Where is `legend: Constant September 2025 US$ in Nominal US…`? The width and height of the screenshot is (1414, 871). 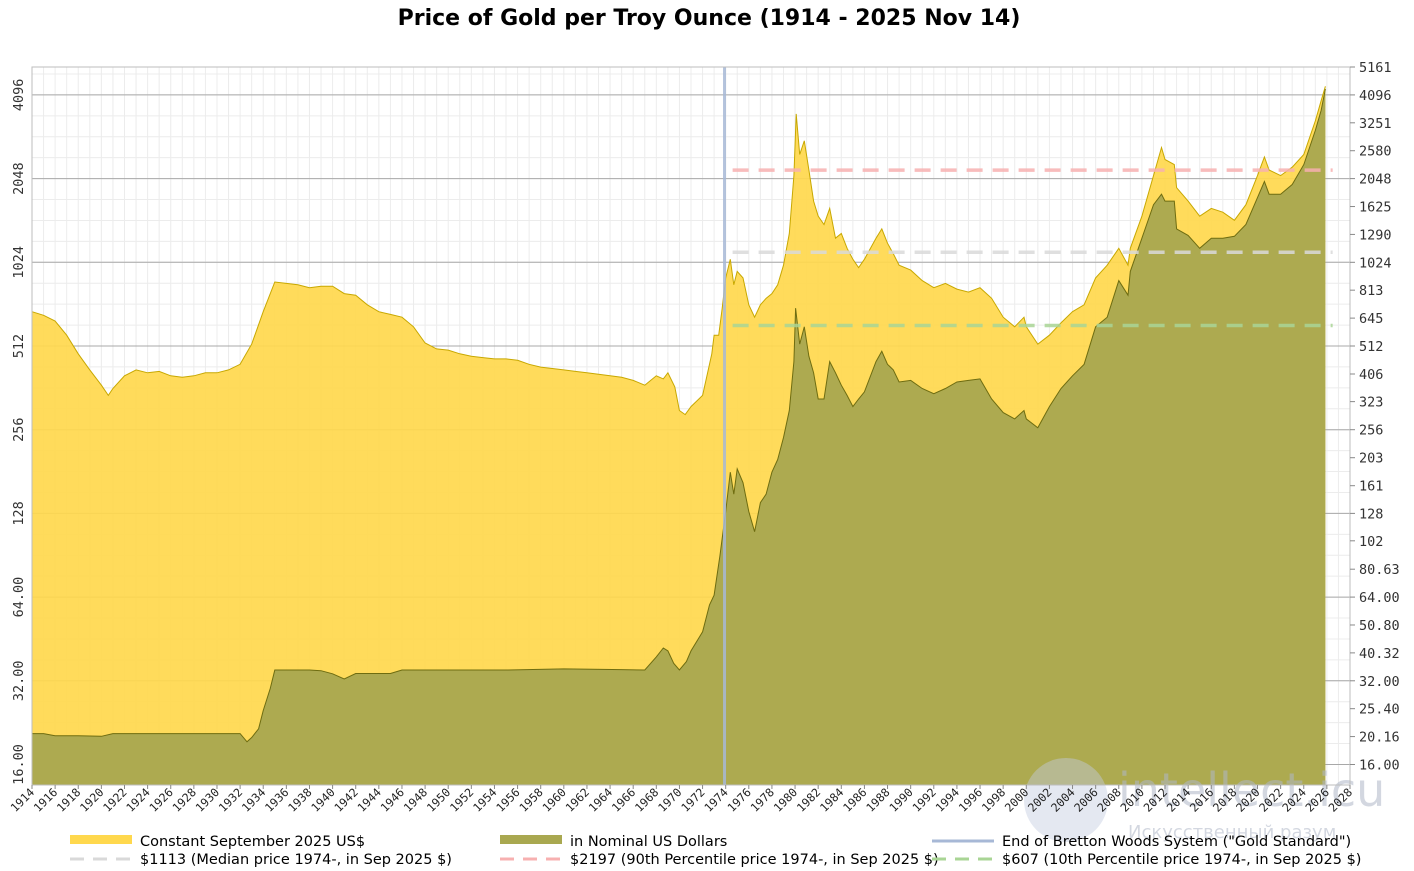
legend: Constant September 2025 US$ in Nominal US… is located at coordinates (715, 851).